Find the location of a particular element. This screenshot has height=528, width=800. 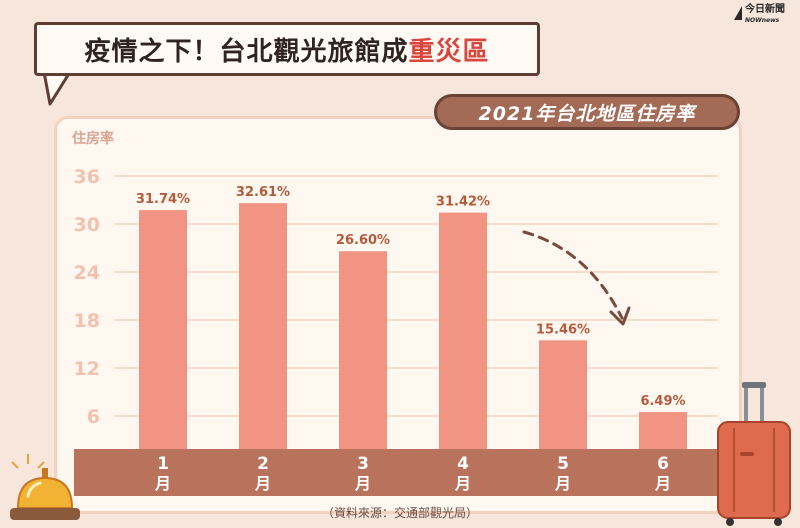

x-tick-label-number: 4 is located at coordinates (463, 464).